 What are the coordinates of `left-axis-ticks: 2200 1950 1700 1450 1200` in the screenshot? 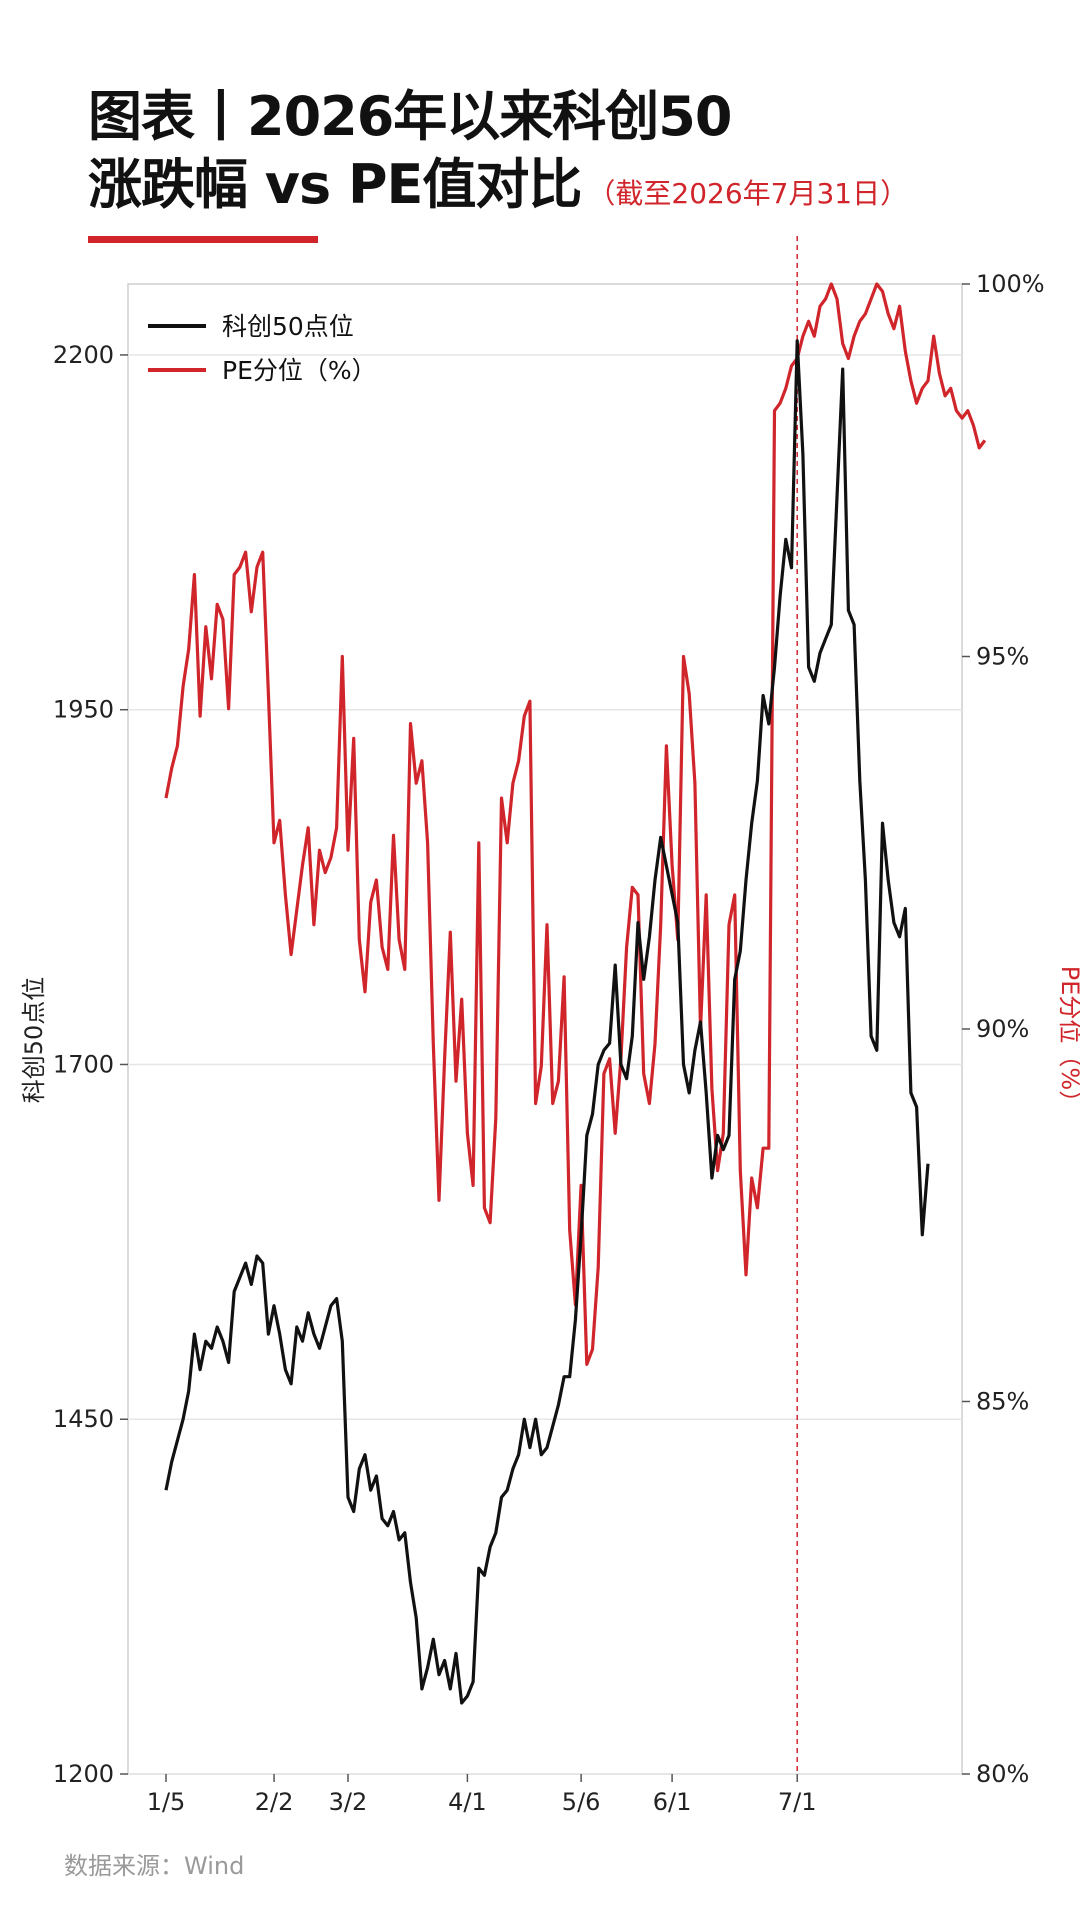 It's located at (90, 1064).